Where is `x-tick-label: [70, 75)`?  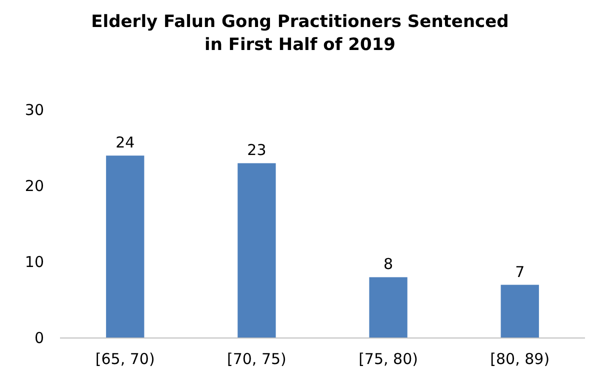
x-tick-label: [70, 75) is located at coordinates (256, 359).